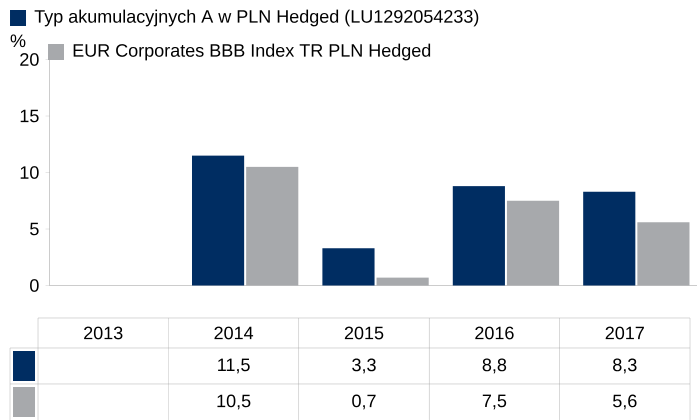  I want to click on y-axis-title: %, so click(18, 41).